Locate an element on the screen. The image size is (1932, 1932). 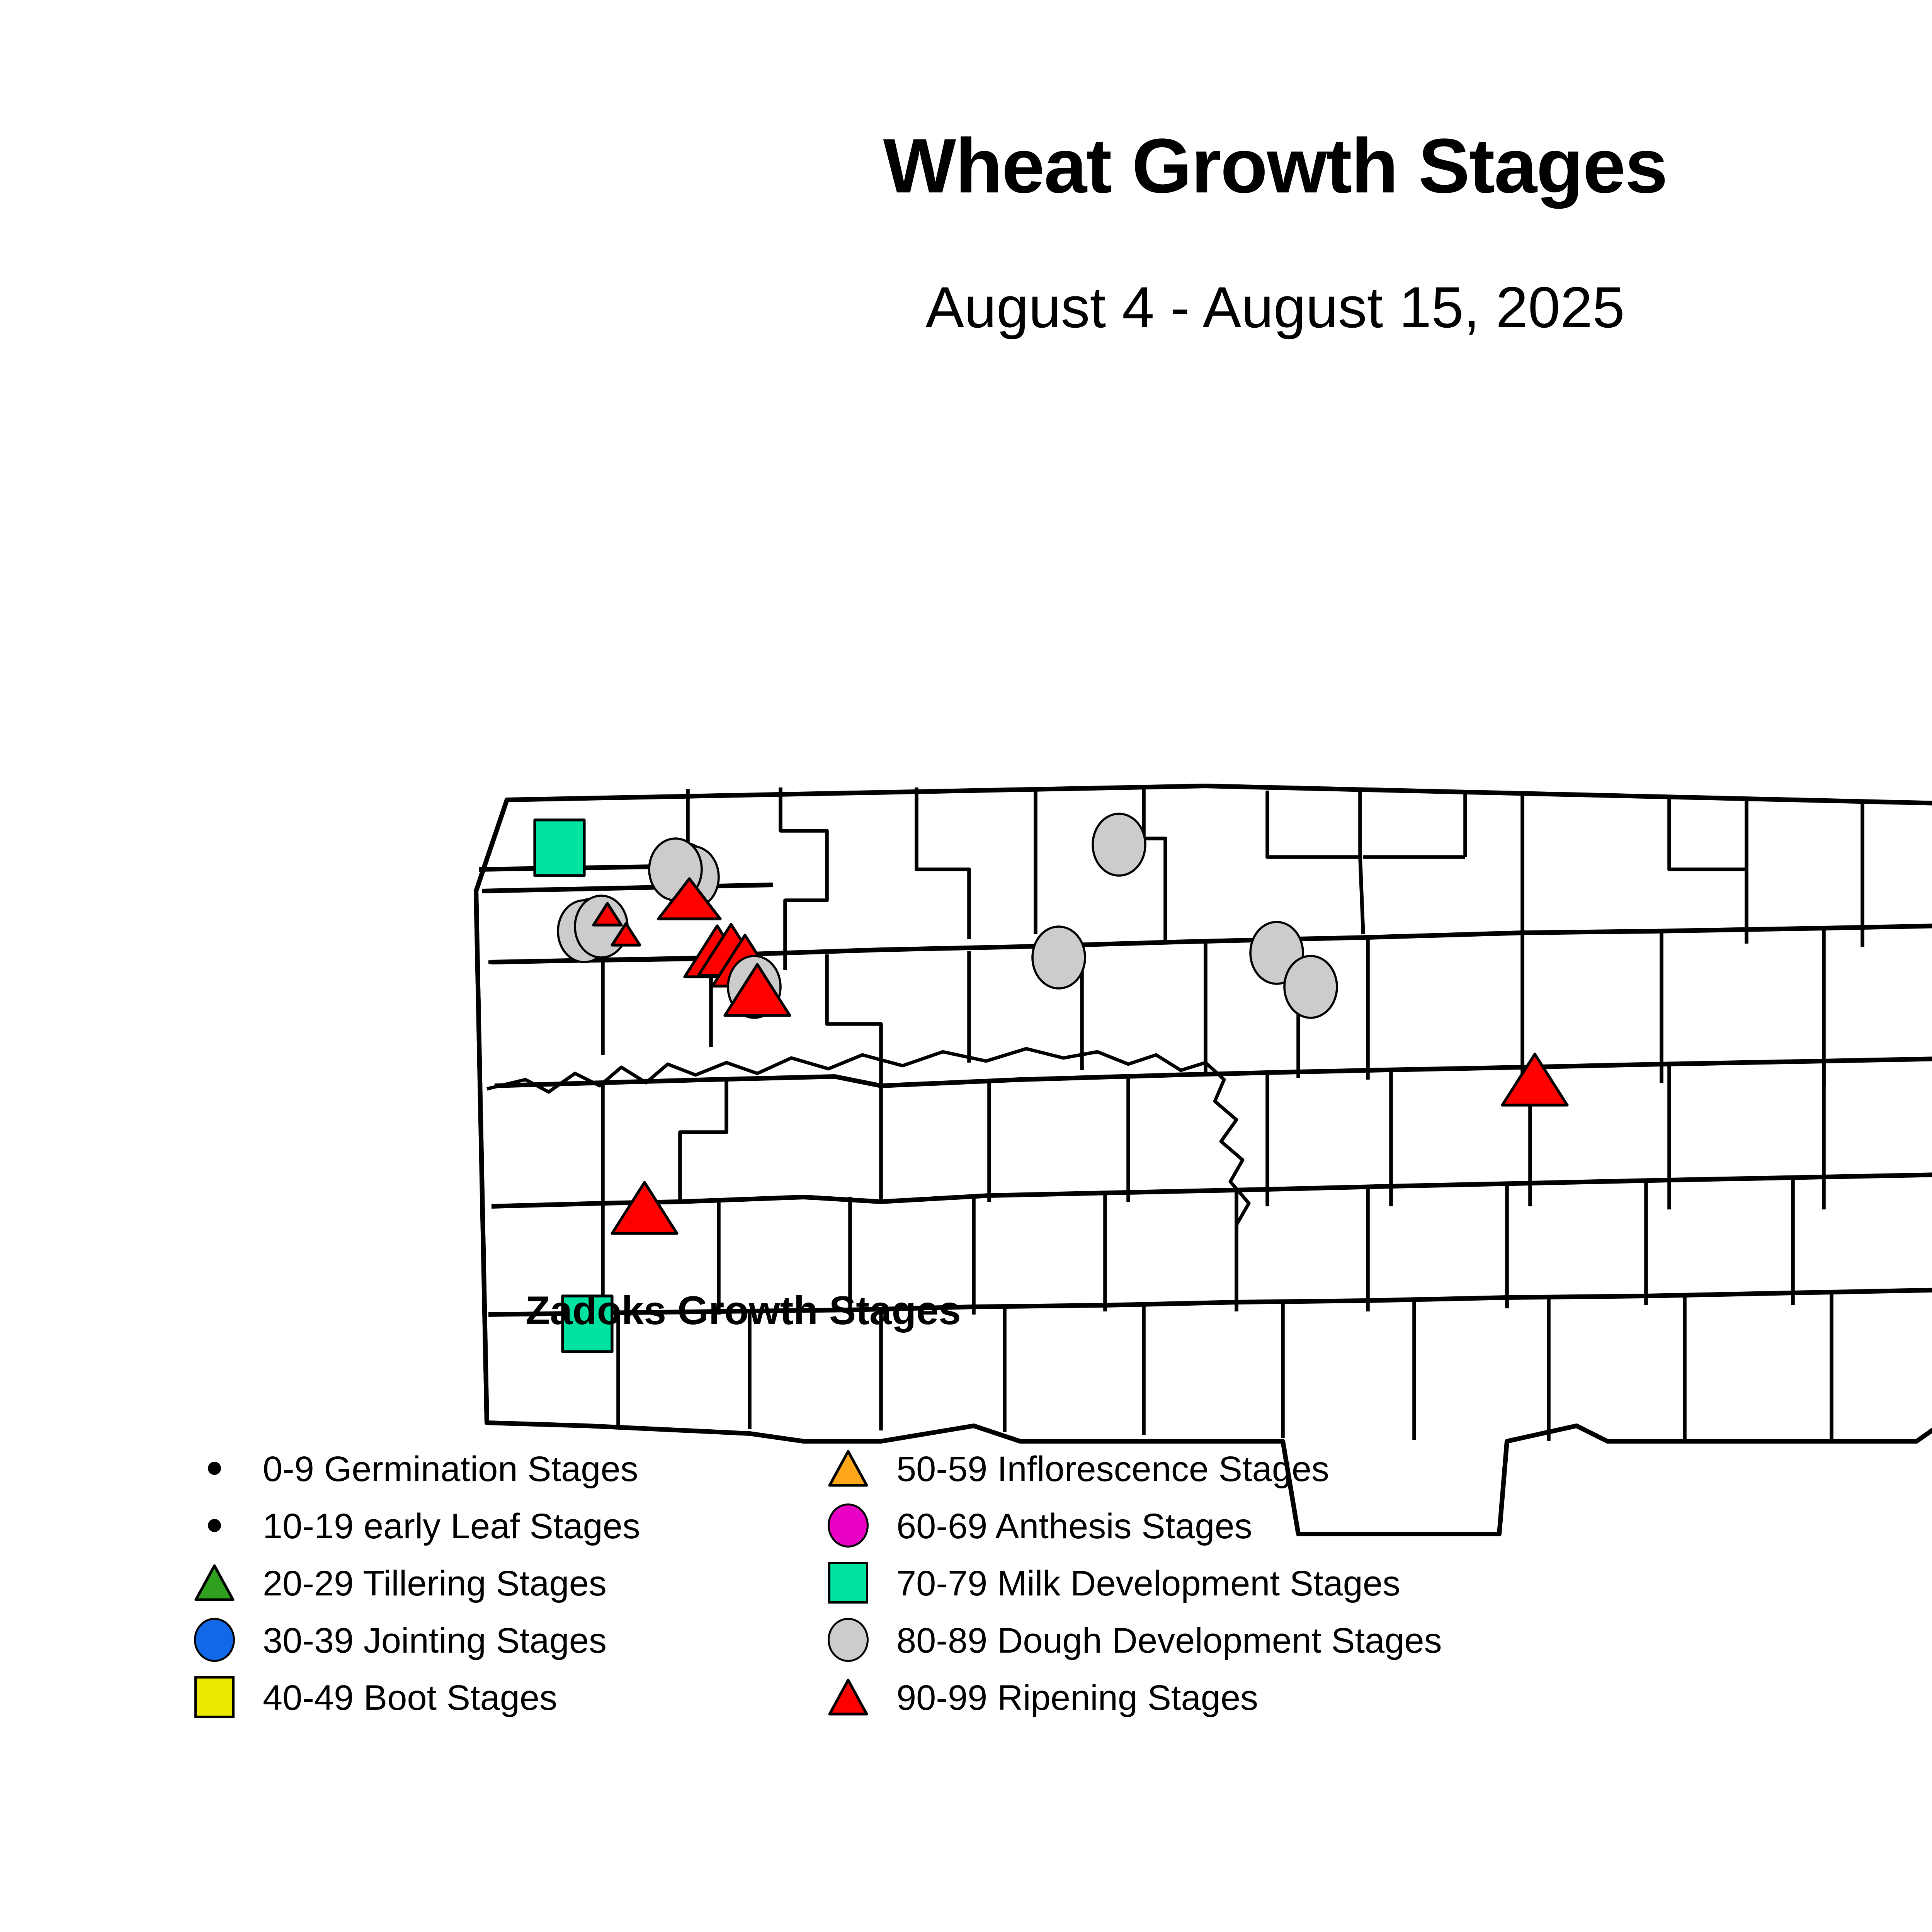
anthesis-circle-icon is located at coordinates (849, 1525).